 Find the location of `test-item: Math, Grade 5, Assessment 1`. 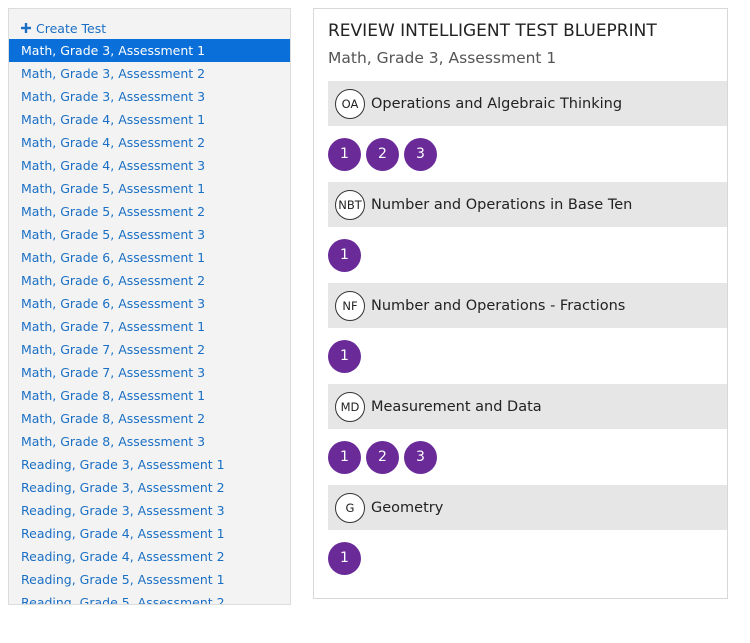

test-item: Math, Grade 5, Assessment 1 is located at coordinates (113, 188).